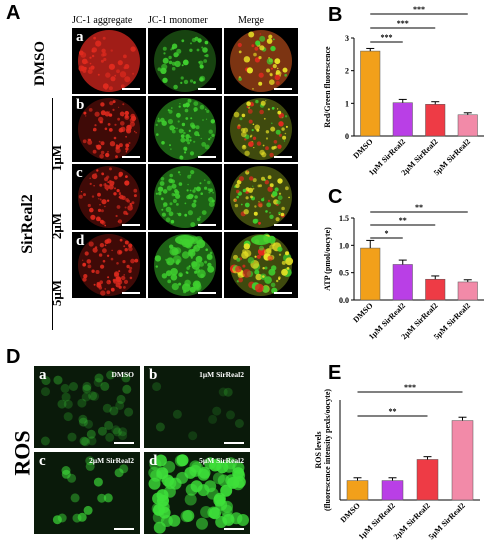 The height and width of the screenshot is (550, 497). Describe the element at coordinates (80, 105) in the screenshot. I see `image-sub-letter: b` at that location.